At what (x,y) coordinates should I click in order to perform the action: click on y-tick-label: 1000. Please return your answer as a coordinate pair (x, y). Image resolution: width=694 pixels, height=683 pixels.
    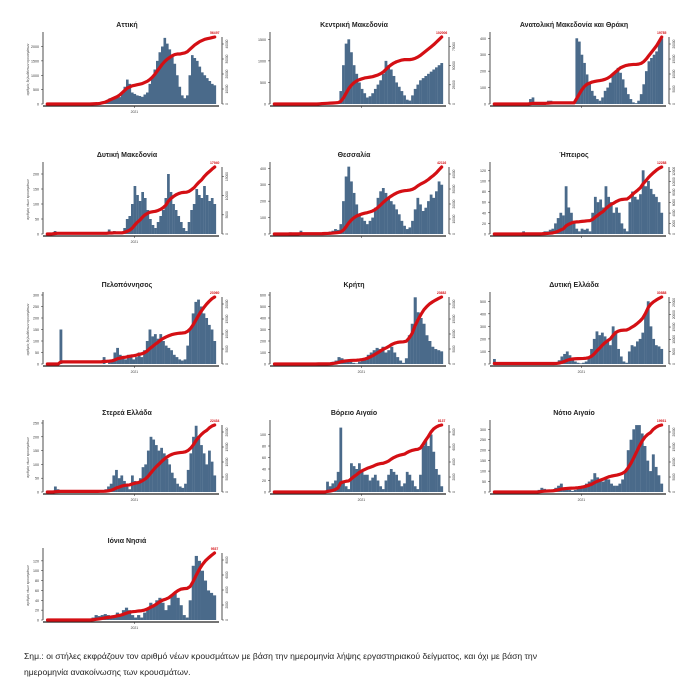
    Looking at the image, I should click on (35, 76).